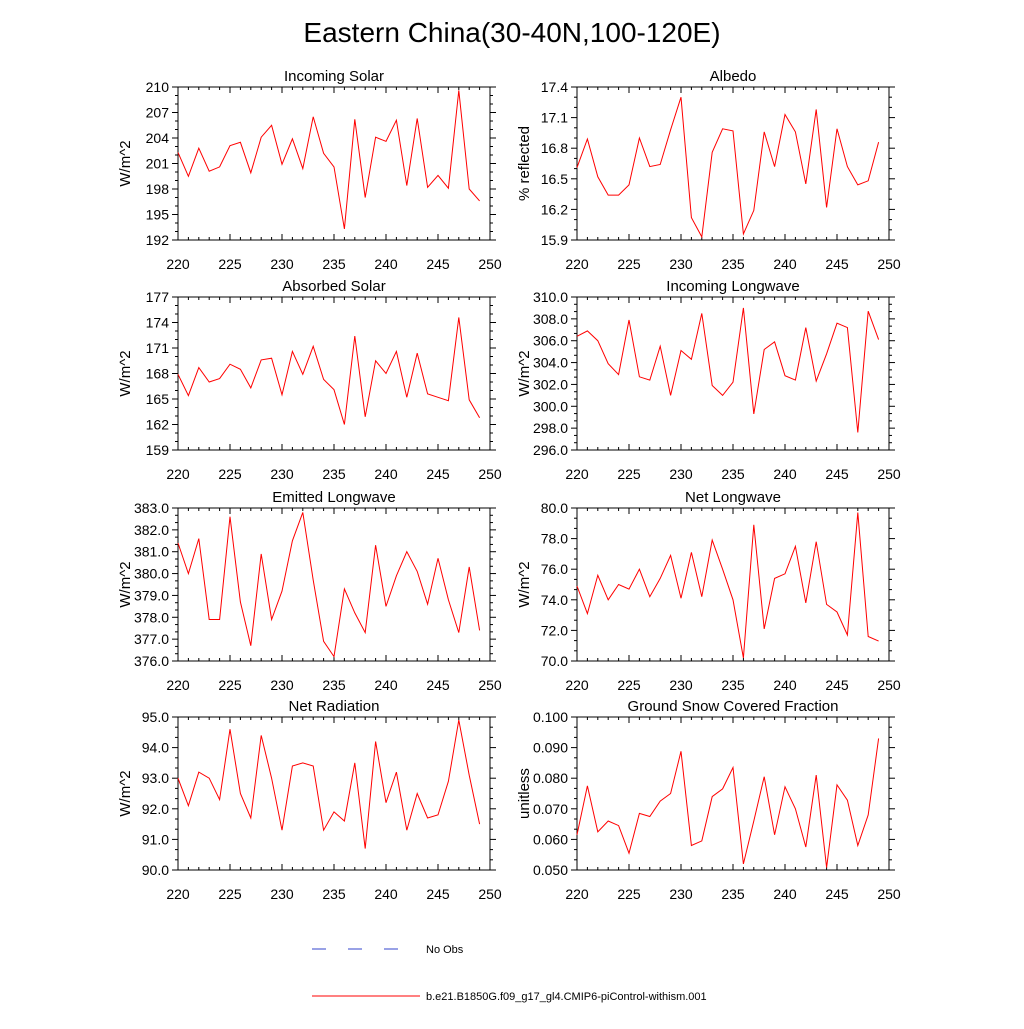  I want to click on y-tick-label: 168, so click(158, 374).